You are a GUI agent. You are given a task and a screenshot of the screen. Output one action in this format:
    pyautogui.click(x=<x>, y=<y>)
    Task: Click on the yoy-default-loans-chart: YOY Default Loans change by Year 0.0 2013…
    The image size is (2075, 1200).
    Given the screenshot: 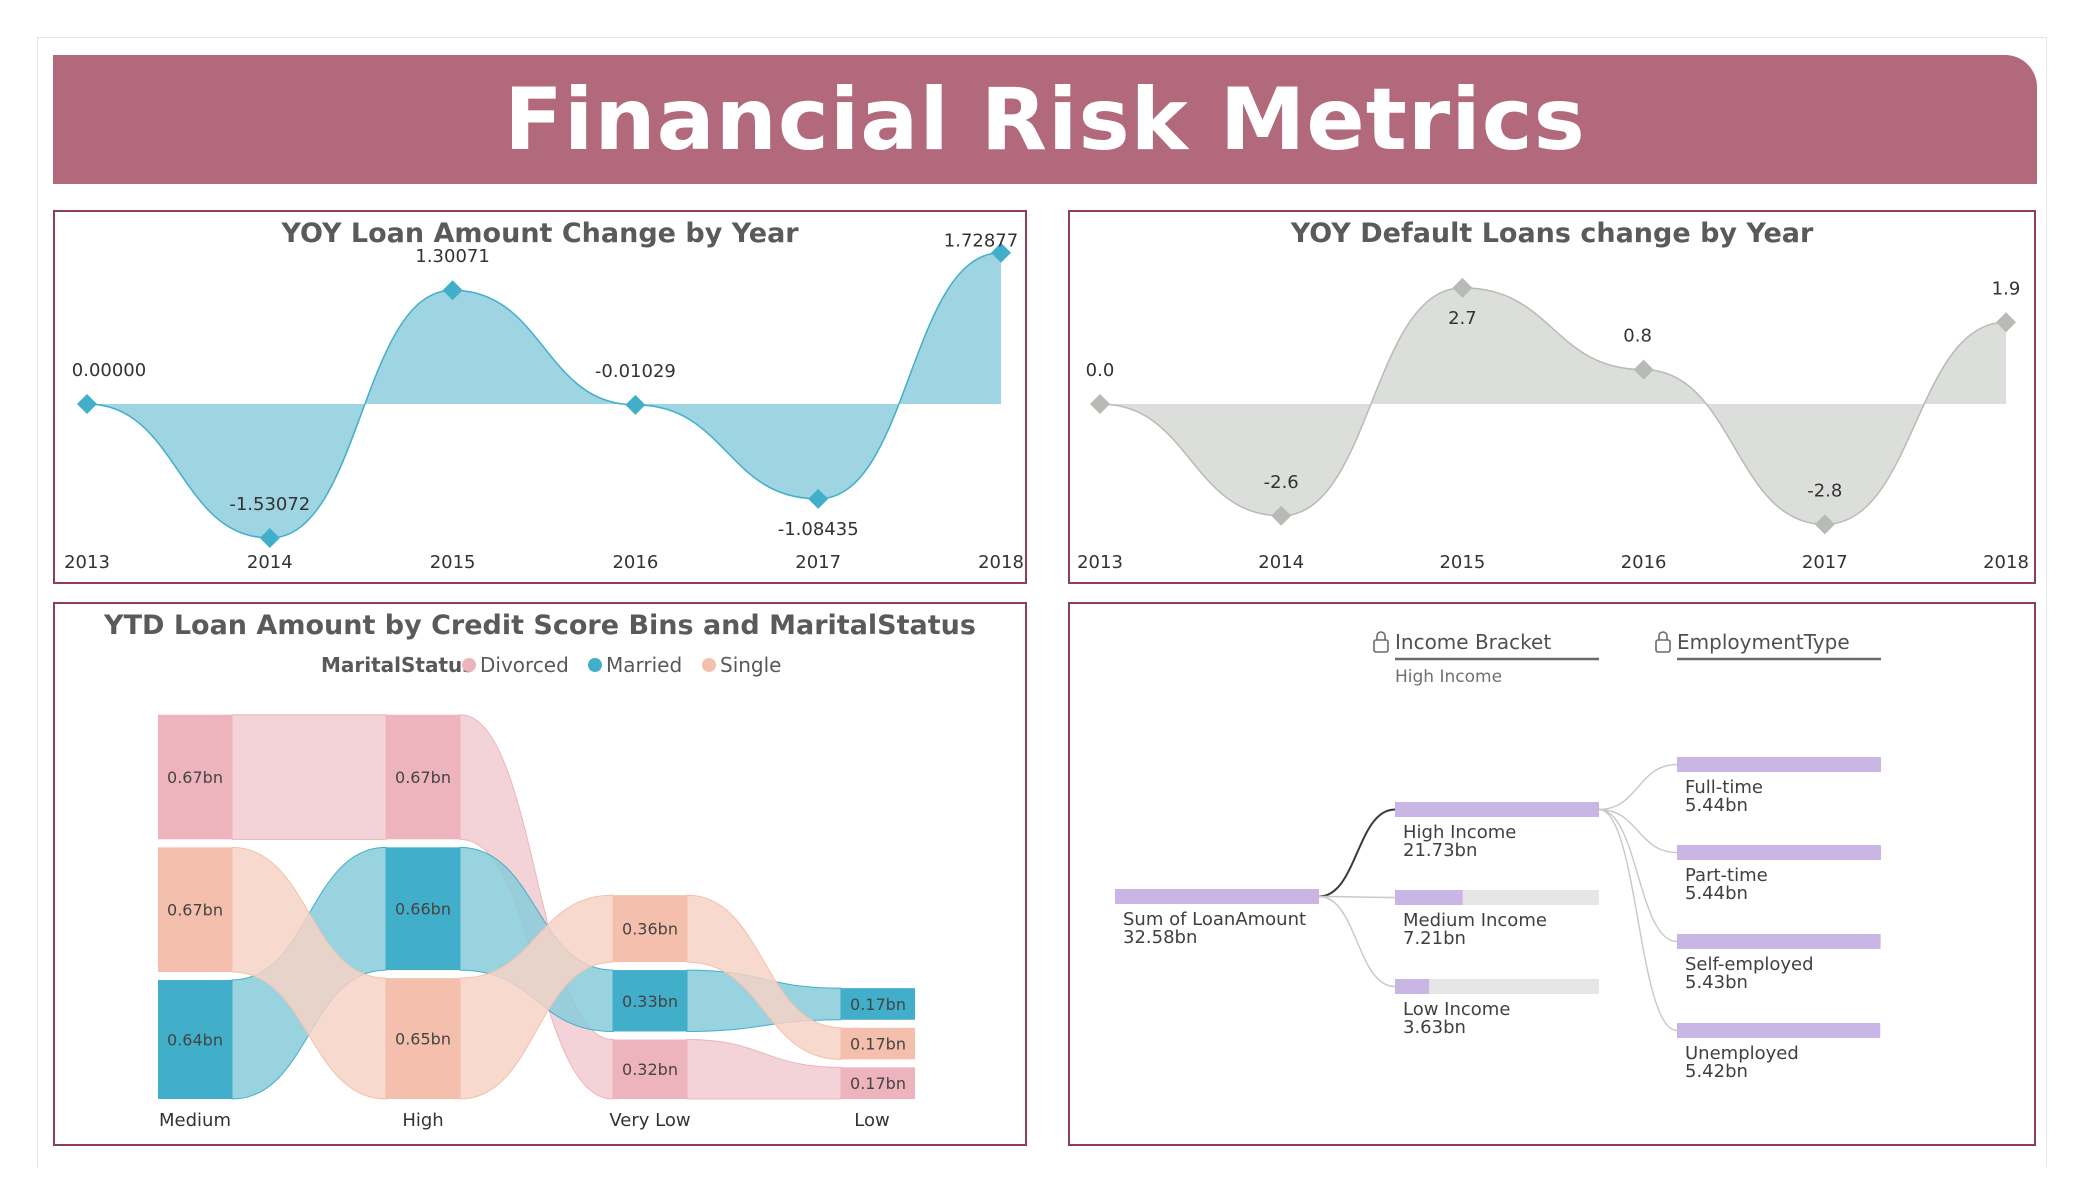 What is the action you would take?
    pyautogui.click(x=1552, y=397)
    